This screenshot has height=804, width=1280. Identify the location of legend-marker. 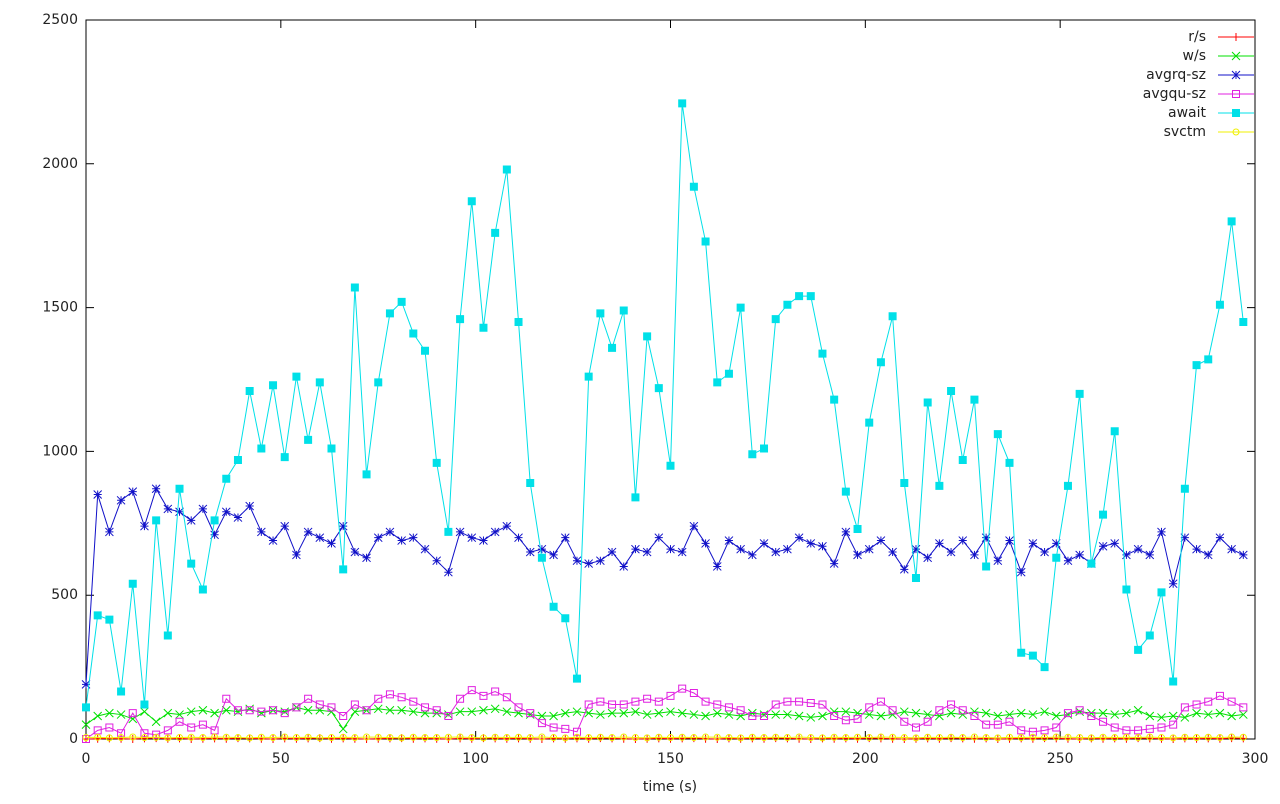
(1236, 132).